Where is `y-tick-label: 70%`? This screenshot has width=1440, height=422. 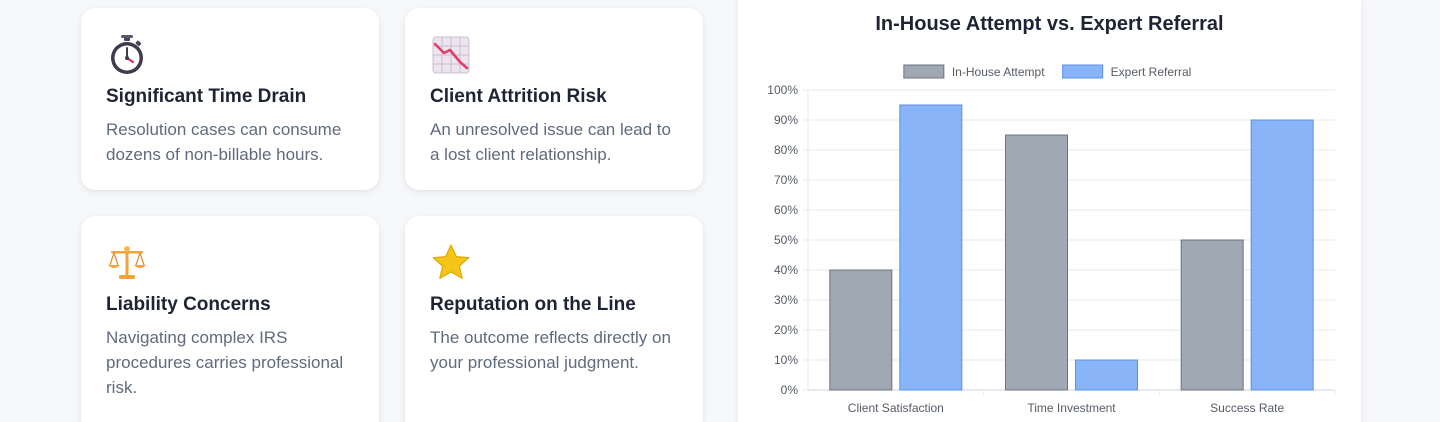 y-tick-label: 70% is located at coordinates (786, 180).